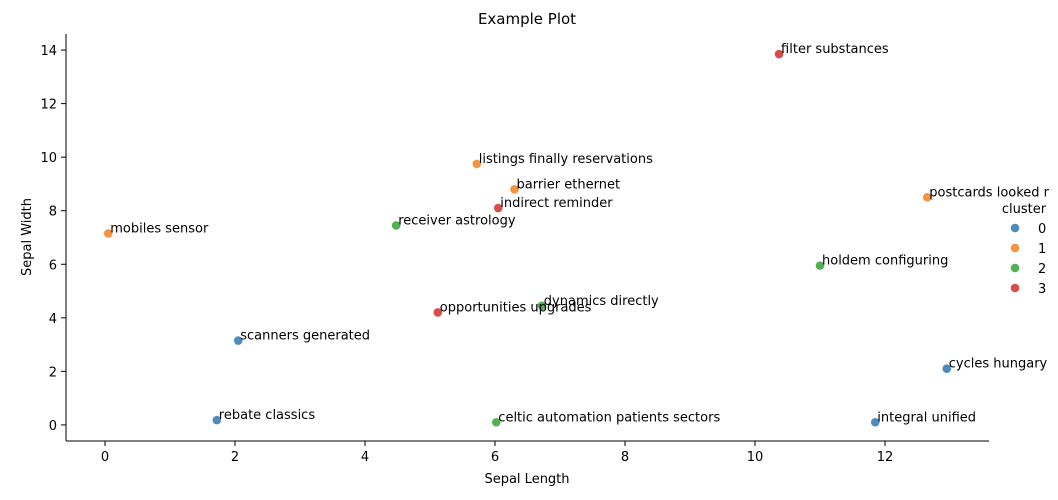 The image size is (1058, 500). Describe the element at coordinates (527, 19) in the screenshot. I see `chart-title: Example Plot` at that location.